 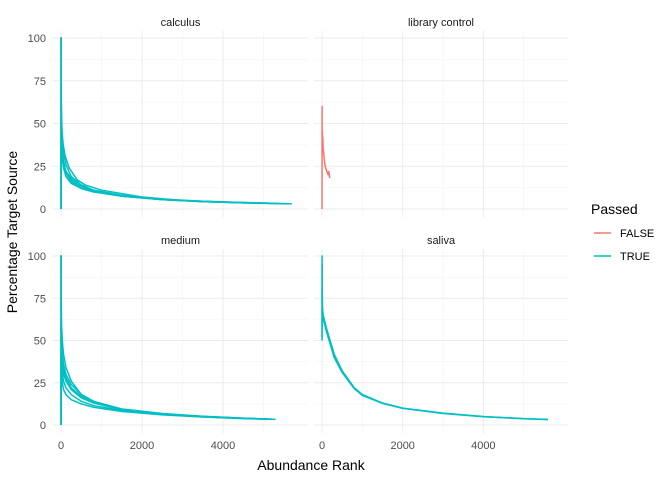 What do you see at coordinates (181, 23) in the screenshot?
I see `strip-label: calculus` at bounding box center [181, 23].